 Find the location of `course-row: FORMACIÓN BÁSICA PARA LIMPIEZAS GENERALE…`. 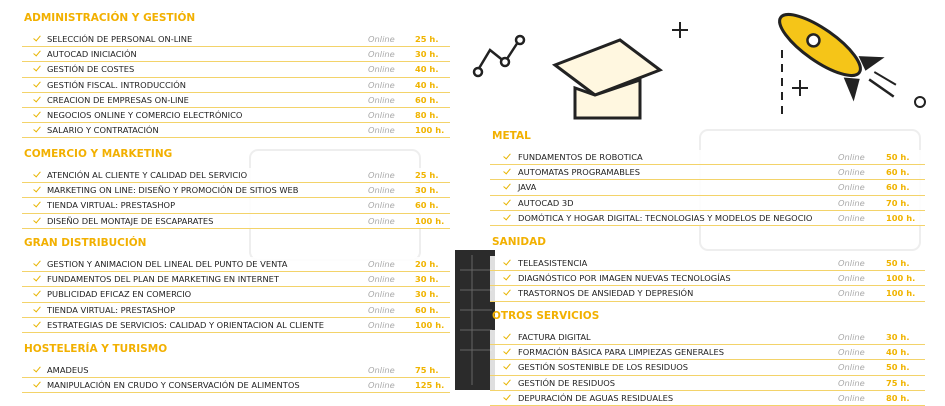

course-row: FORMACIÓN BÁSICA PARA LIMPIEZAS GENERALE… is located at coordinates (707, 353).